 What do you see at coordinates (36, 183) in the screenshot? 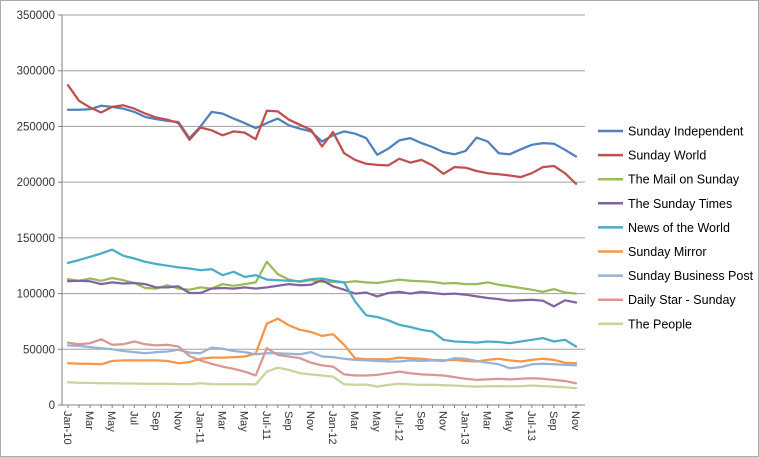
I see `y-axis-label: 200000` at bounding box center [36, 183].